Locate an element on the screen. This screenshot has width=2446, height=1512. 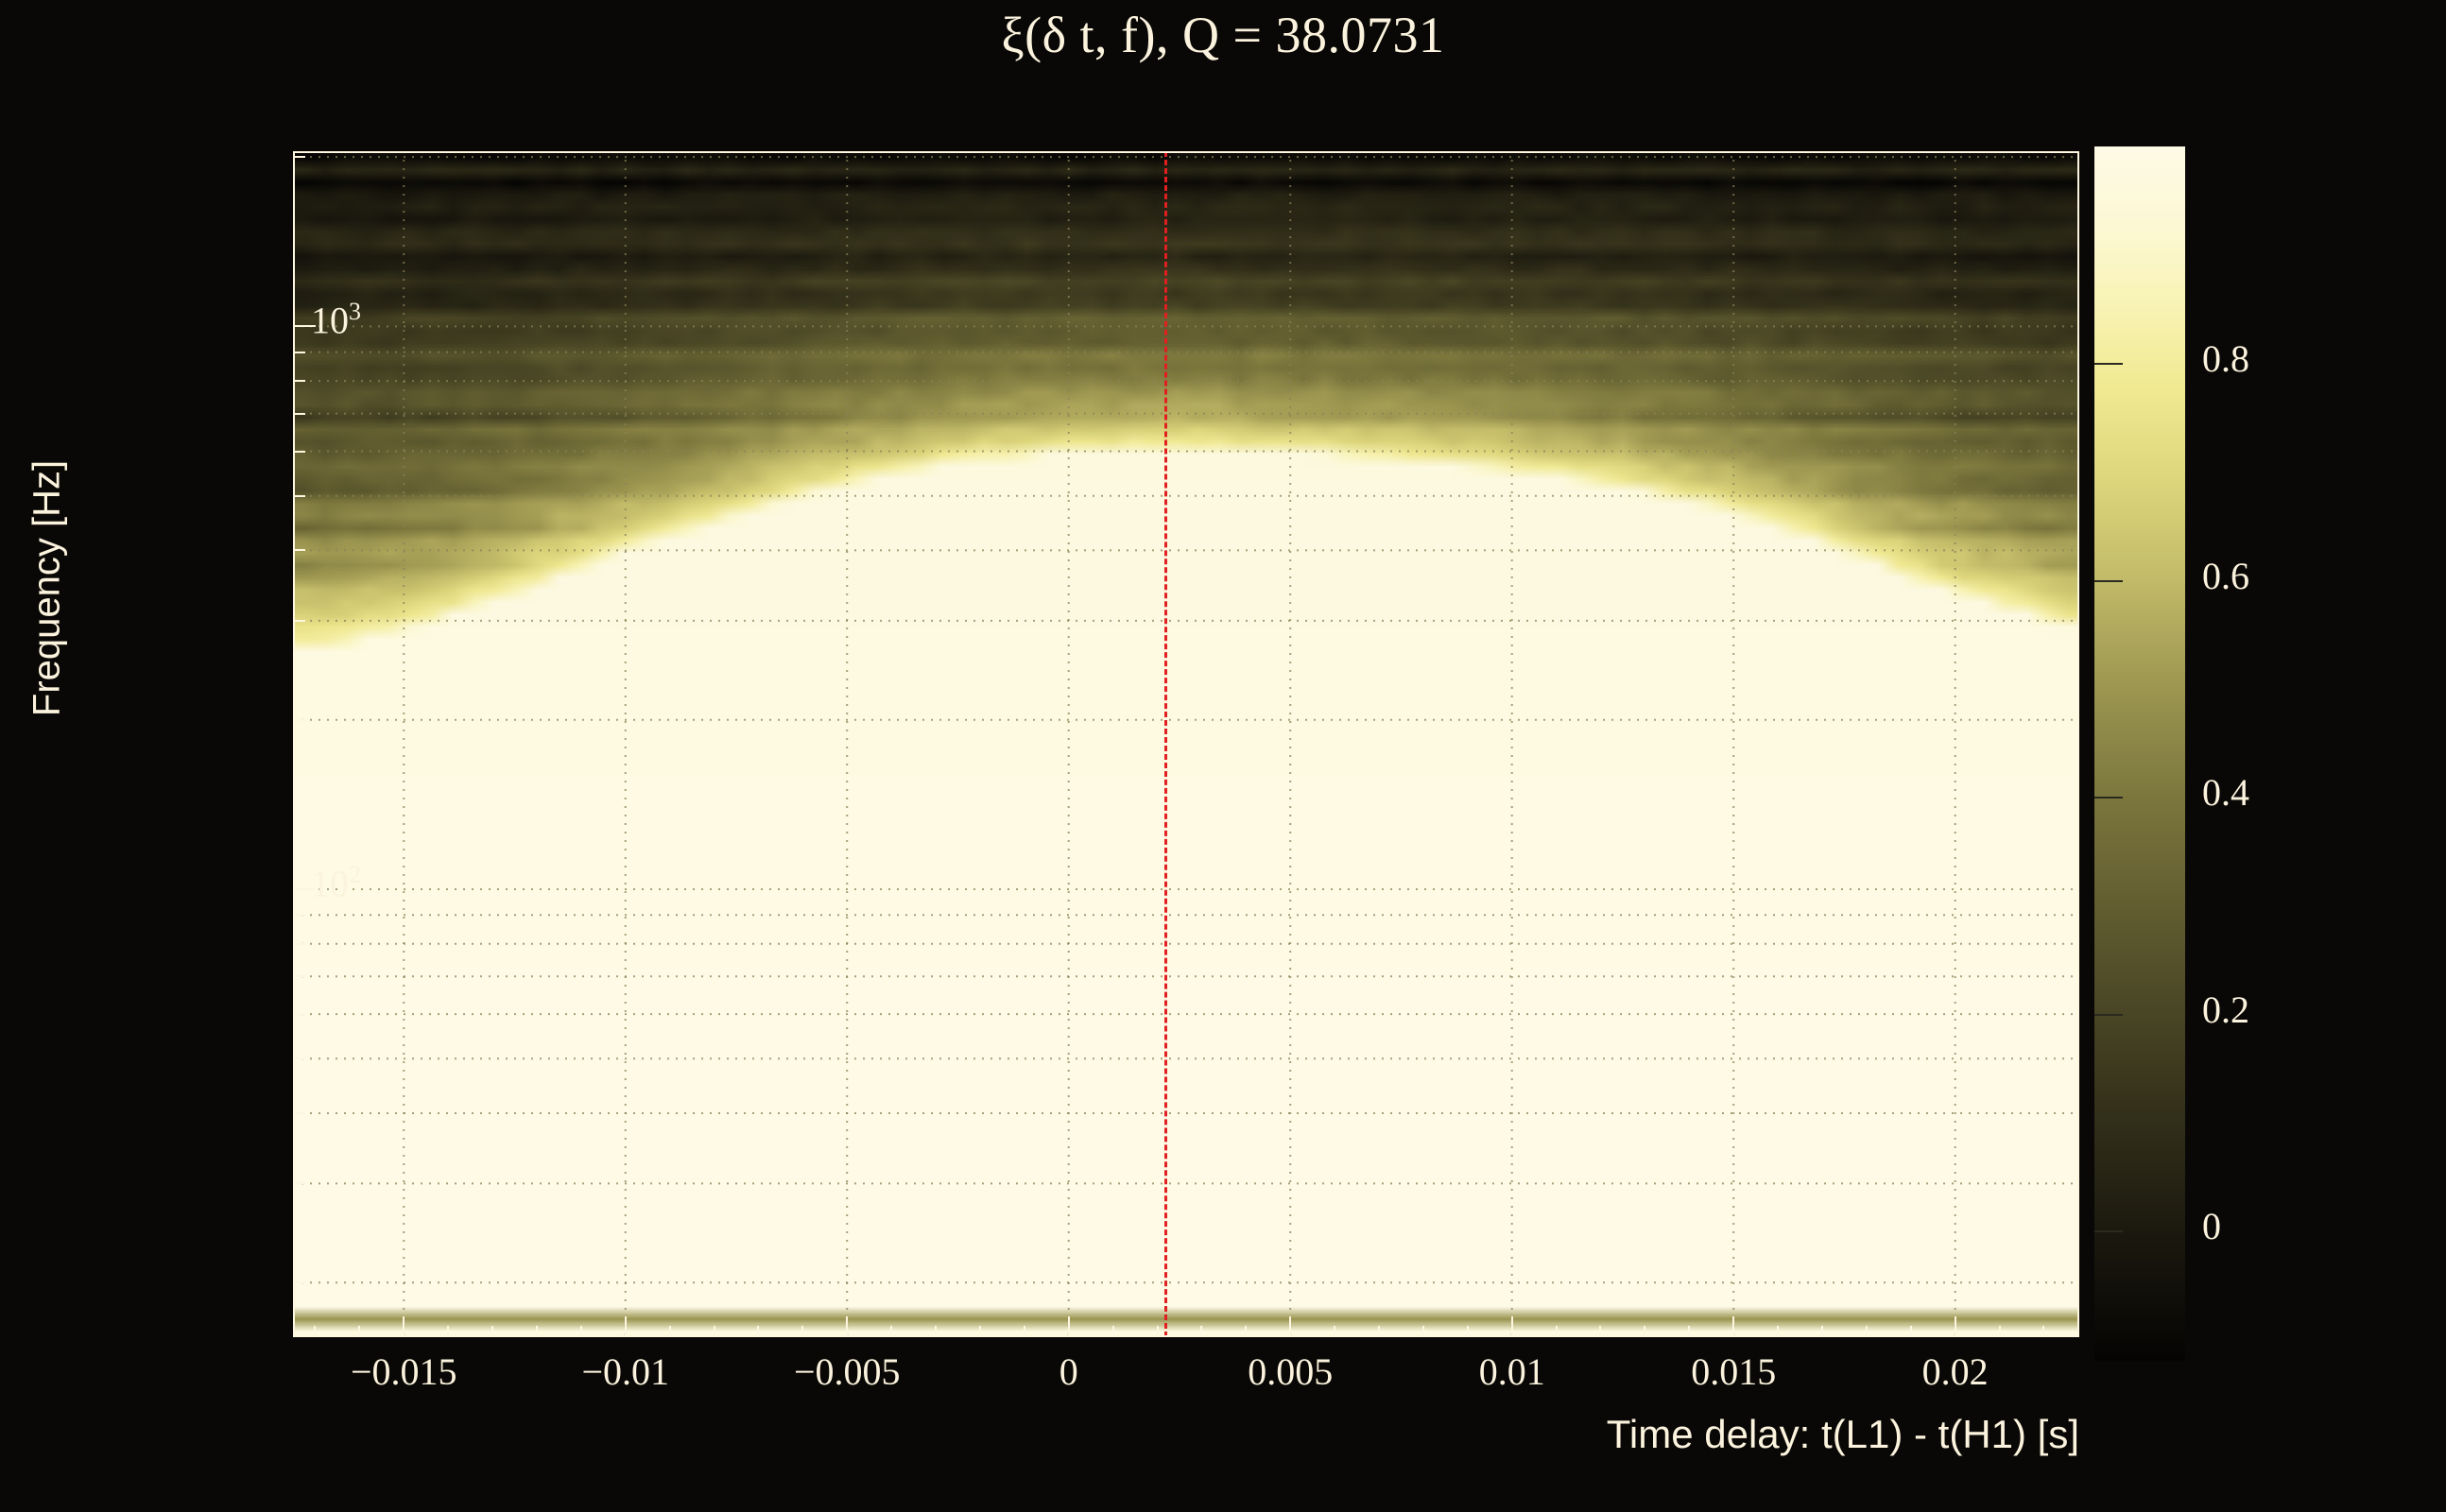
y-tick-label: 10³ is located at coordinates (336, 320).